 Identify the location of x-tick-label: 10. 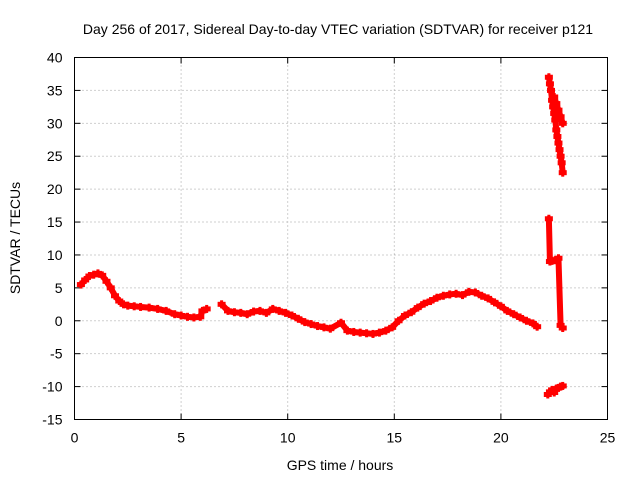
(288, 438).